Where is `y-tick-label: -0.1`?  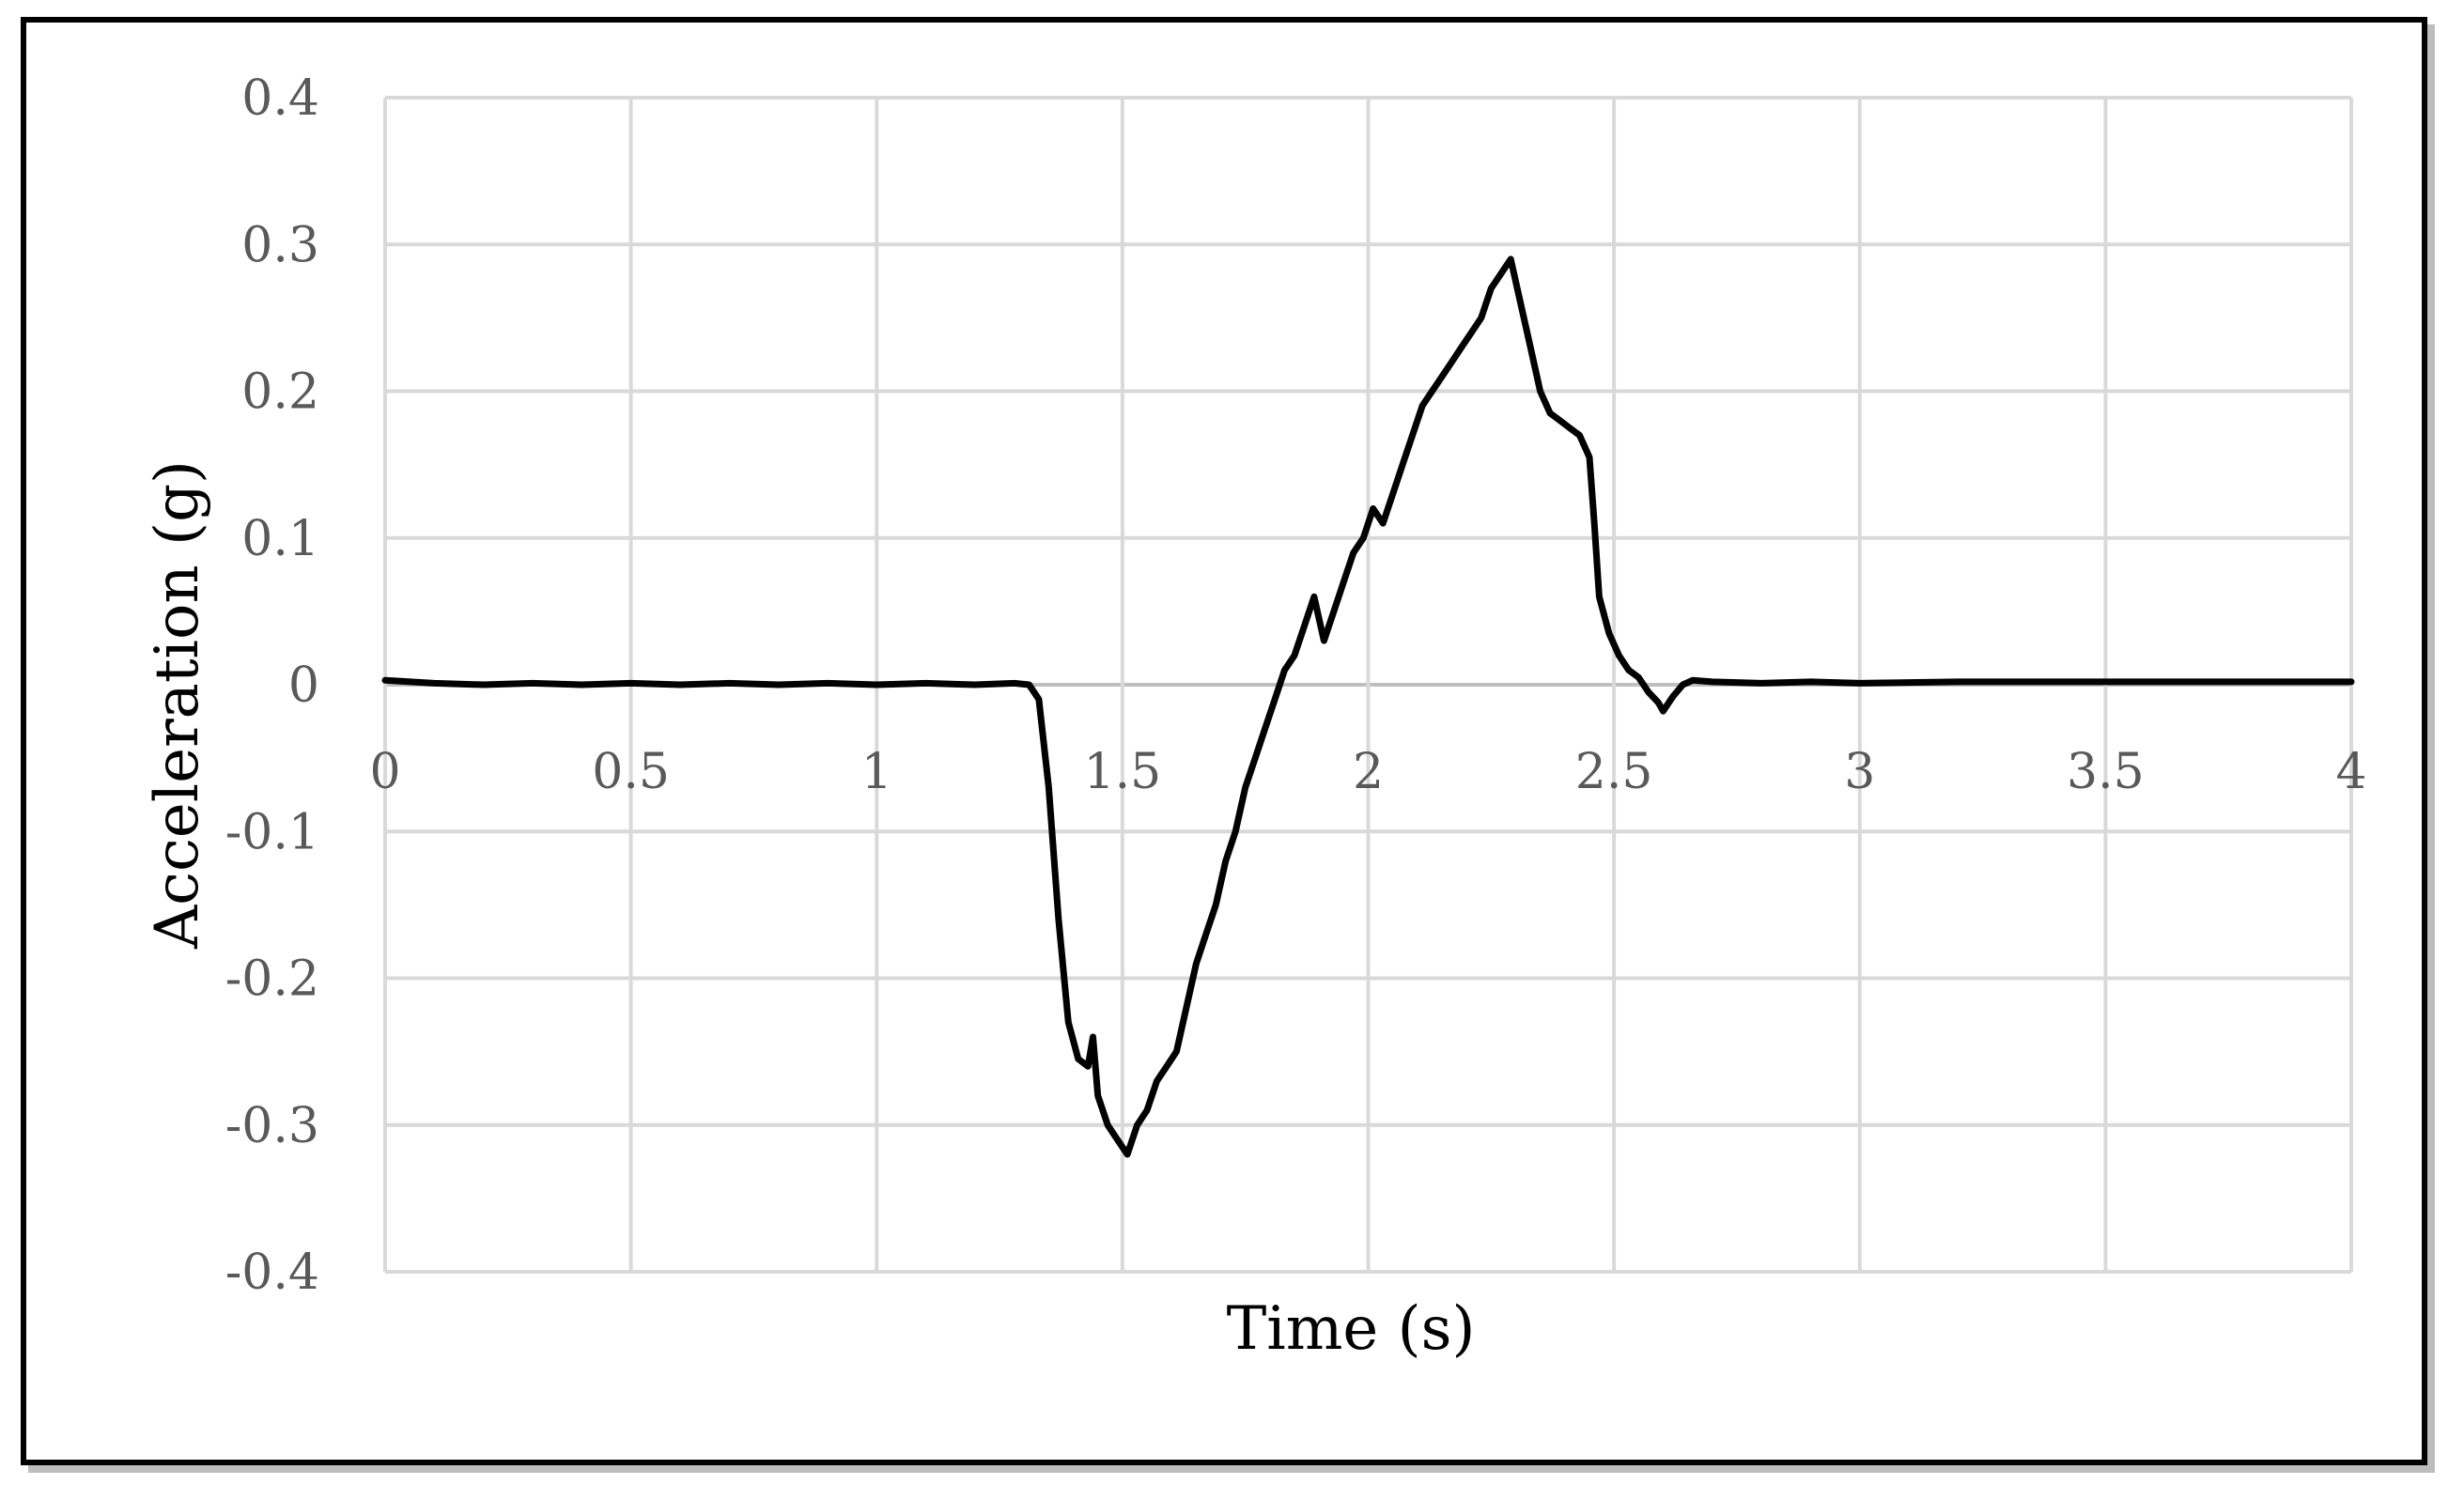 y-tick-label: -0.1 is located at coordinates (272, 832).